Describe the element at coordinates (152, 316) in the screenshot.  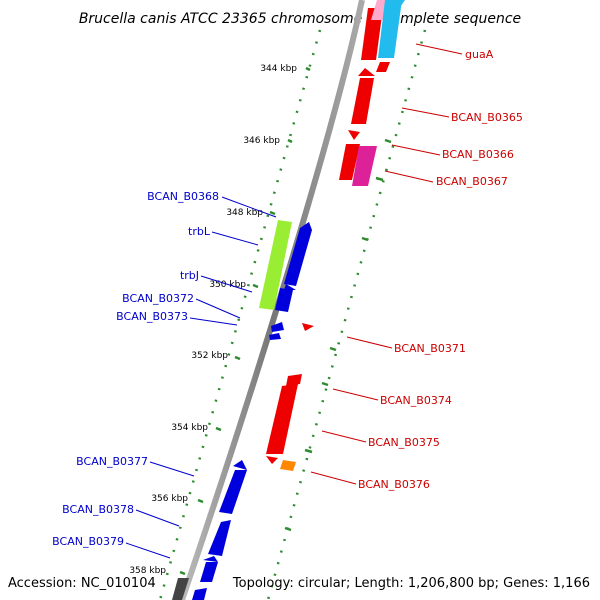
I see `gene-label-BCAN-B0373: BCAN_B0373` at that location.